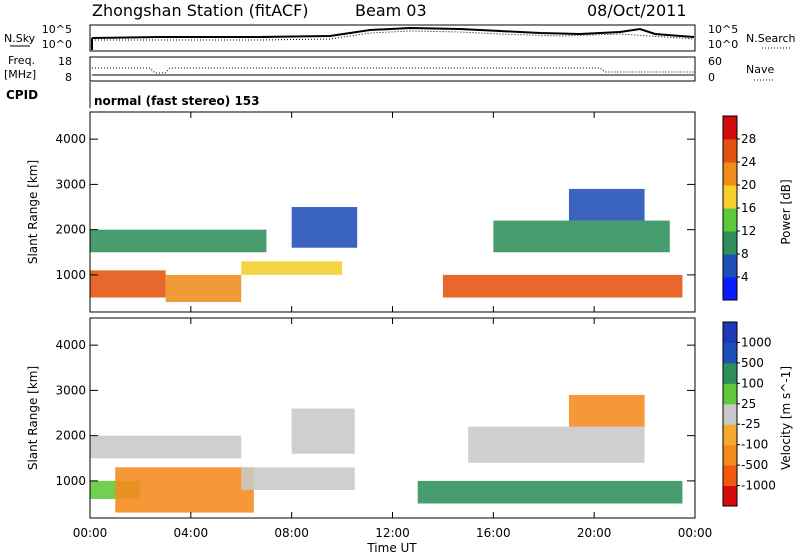 The width and height of the screenshot is (800, 554). Describe the element at coordinates (33, 418) in the screenshot. I see `velocity-y-axis-label: Slant Range [km]` at that location.